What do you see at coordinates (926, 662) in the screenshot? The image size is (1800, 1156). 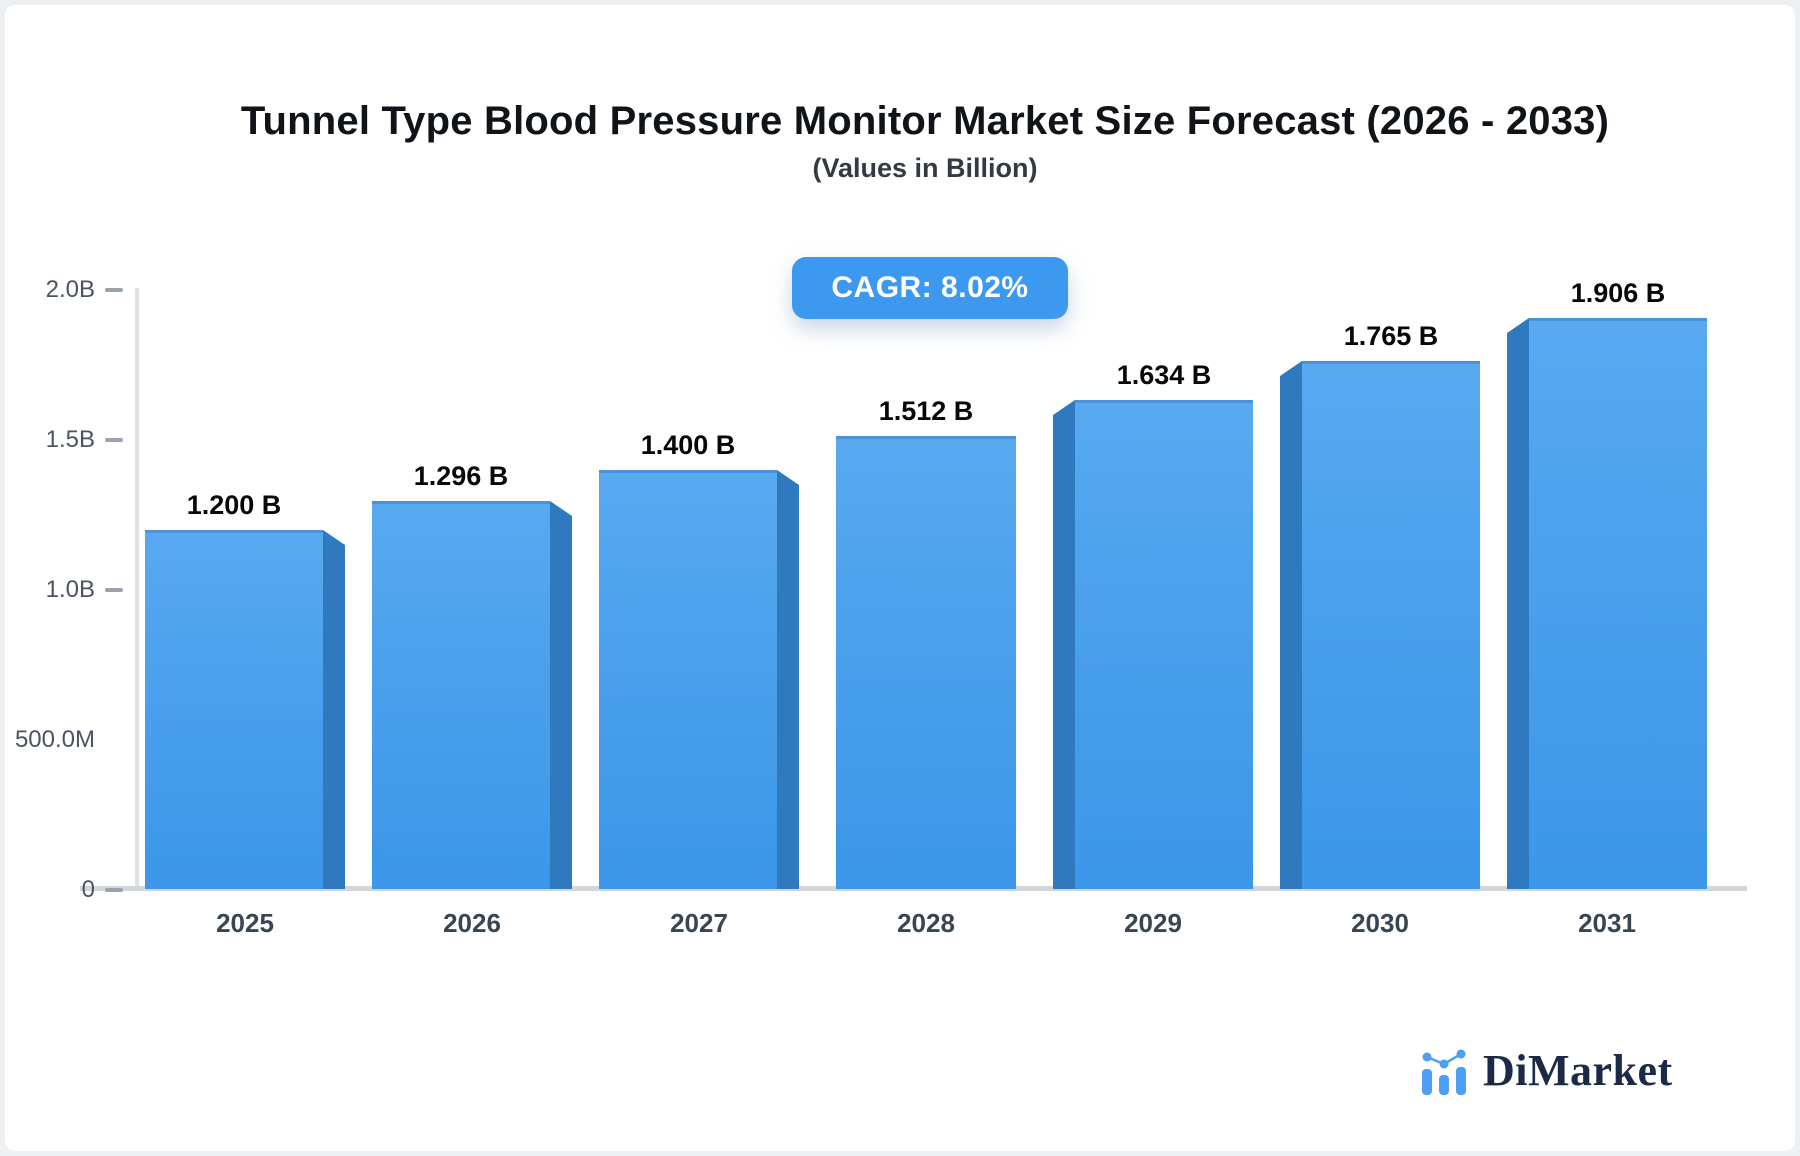 I see `bar-2028` at bounding box center [926, 662].